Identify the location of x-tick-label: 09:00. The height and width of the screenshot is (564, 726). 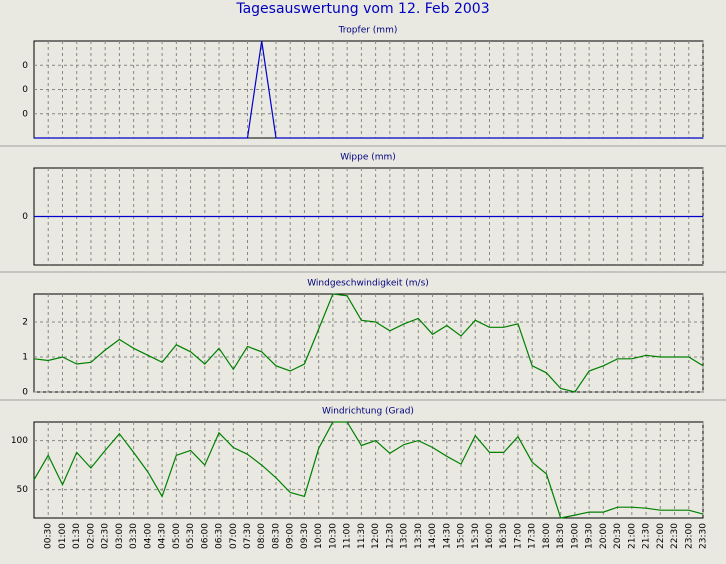
(291, 536).